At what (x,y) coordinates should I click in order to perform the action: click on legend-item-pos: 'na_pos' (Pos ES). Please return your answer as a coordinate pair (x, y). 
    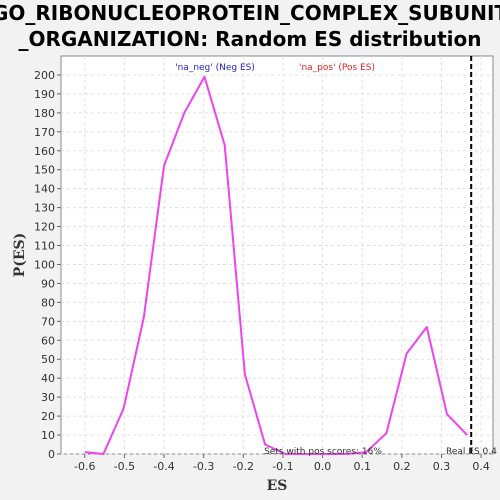
    Looking at the image, I should click on (337, 68).